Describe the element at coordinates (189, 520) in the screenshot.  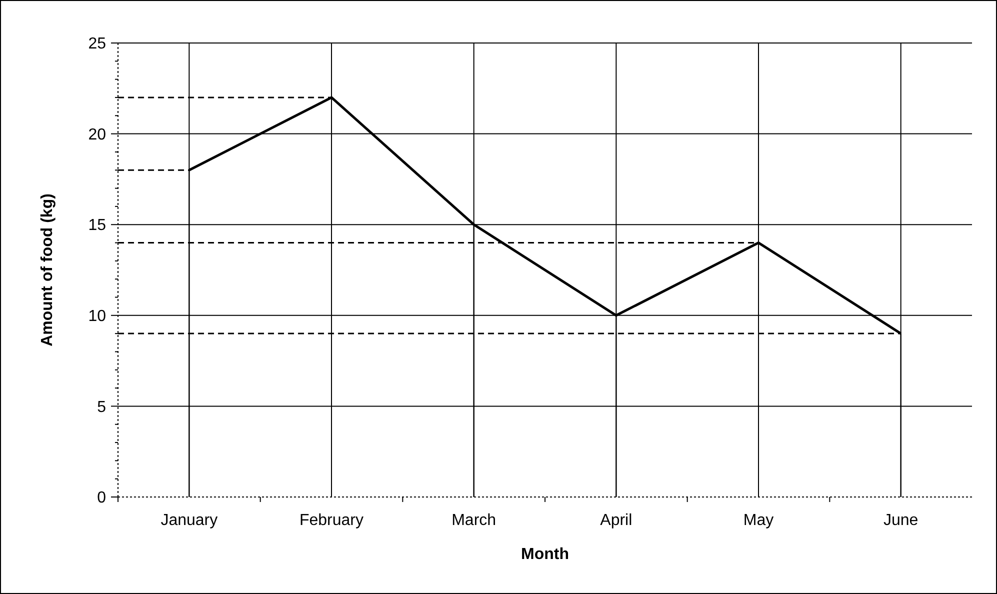
I see `x-tick-label: January` at that location.